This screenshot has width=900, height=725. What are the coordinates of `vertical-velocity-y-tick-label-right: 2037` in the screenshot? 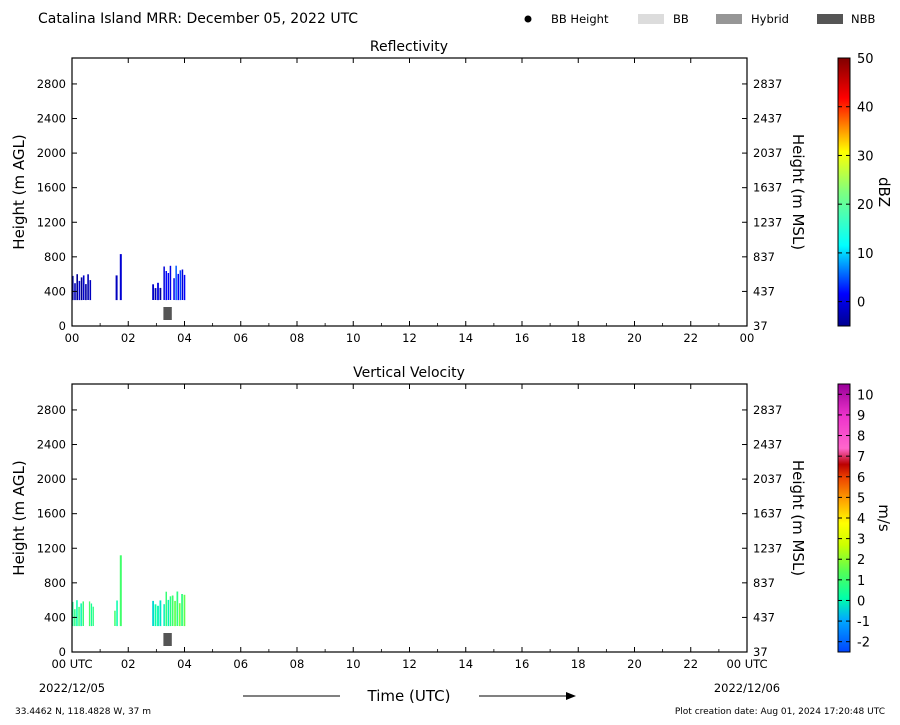 It's located at (767, 479).